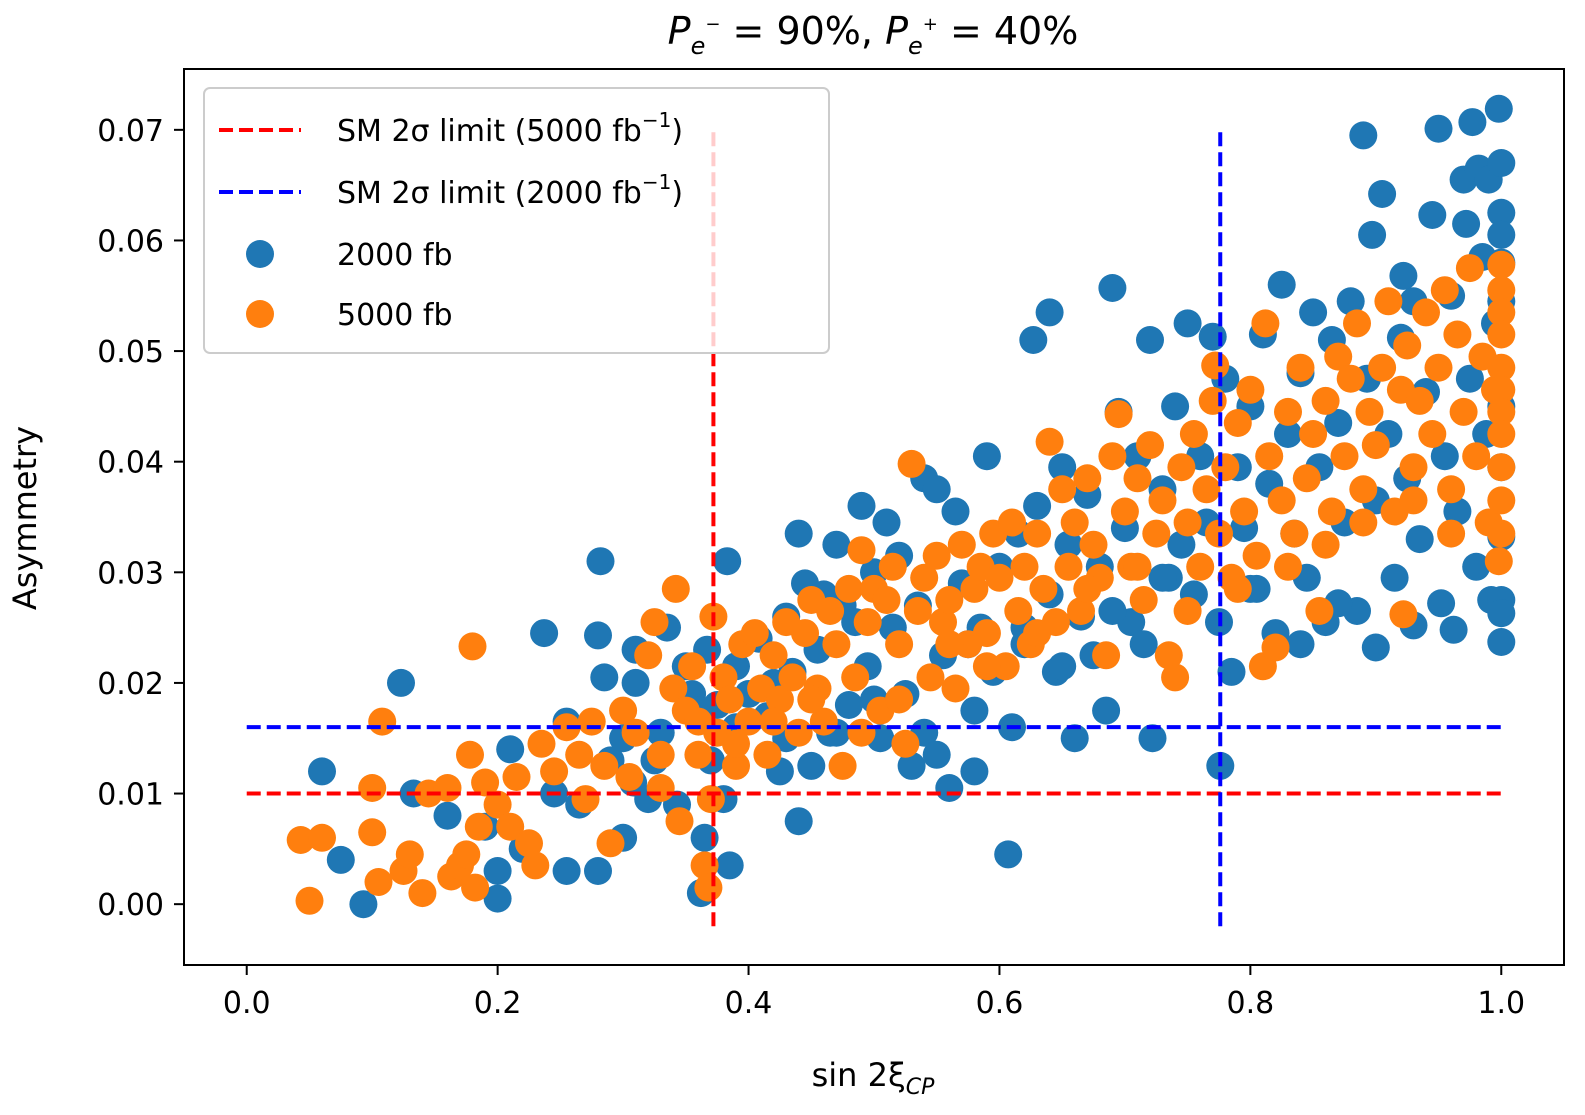 This screenshot has width=1585, height=1115. What do you see at coordinates (749, 1003) in the screenshot?
I see `x-tick-label: 0.4` at bounding box center [749, 1003].